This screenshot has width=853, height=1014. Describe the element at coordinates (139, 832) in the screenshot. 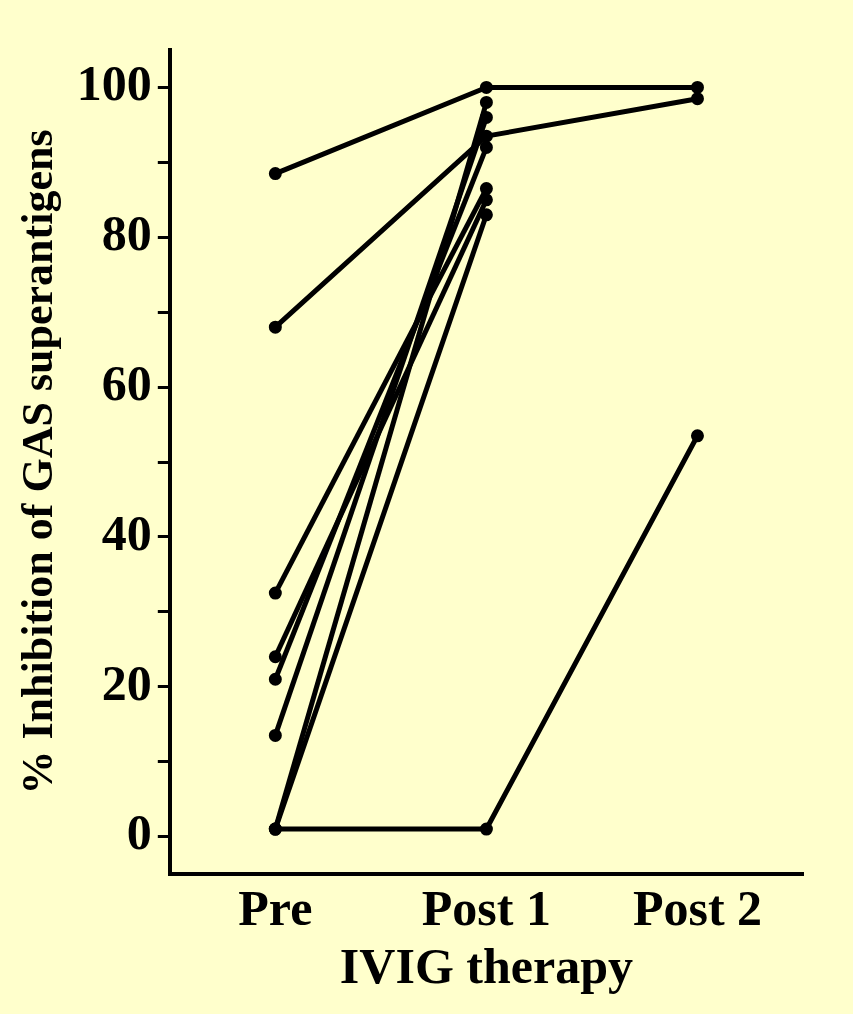

I see `y-tick-label: 0` at that location.